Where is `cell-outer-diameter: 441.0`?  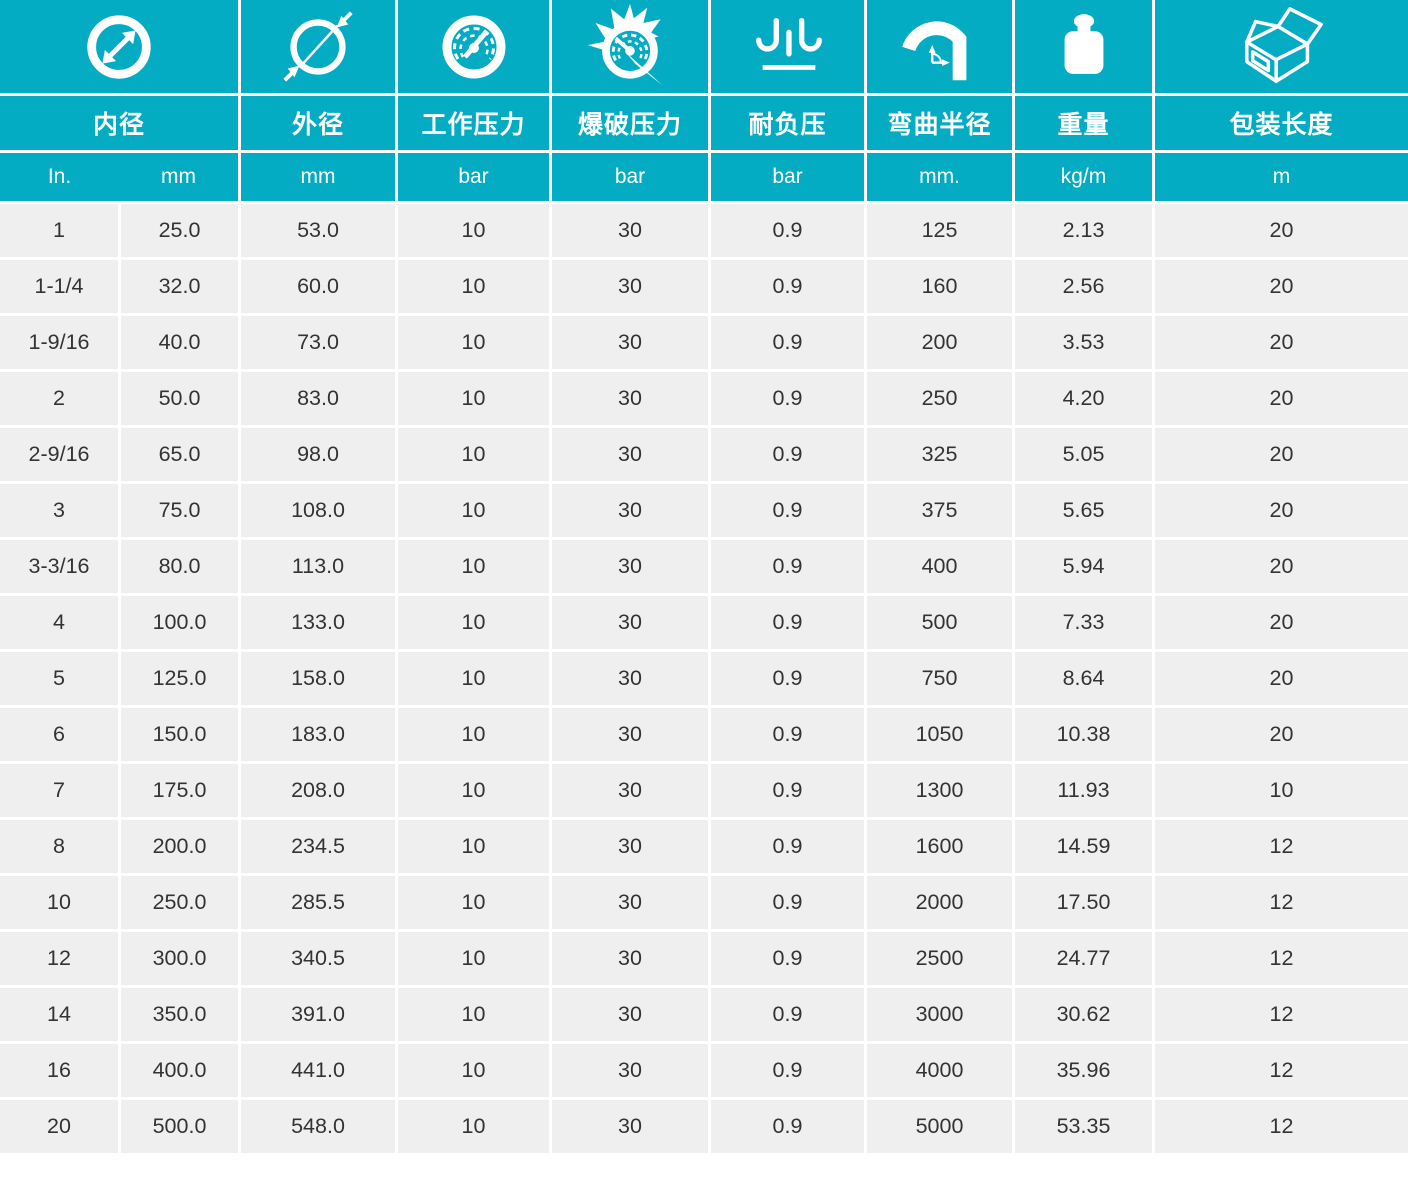 cell-outer-diameter: 441.0 is located at coordinates (318, 1070).